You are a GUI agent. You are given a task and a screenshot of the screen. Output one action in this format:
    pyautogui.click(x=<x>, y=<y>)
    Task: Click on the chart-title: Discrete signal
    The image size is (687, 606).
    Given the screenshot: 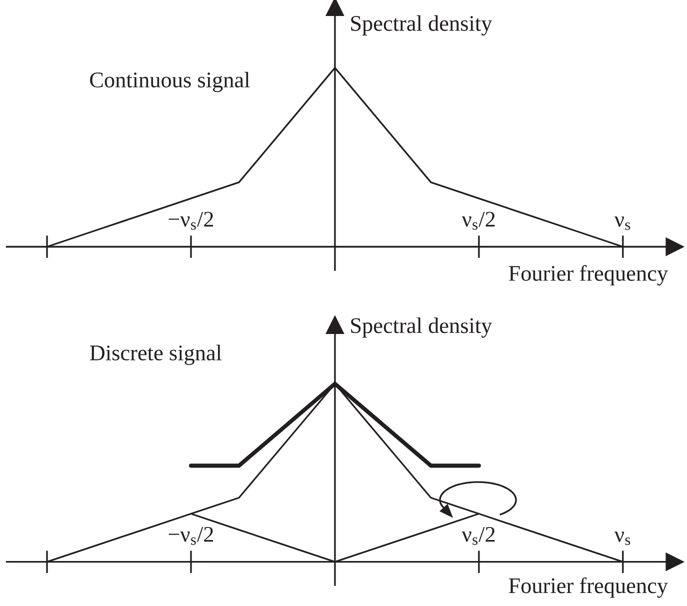 What is the action you would take?
    pyautogui.click(x=156, y=355)
    